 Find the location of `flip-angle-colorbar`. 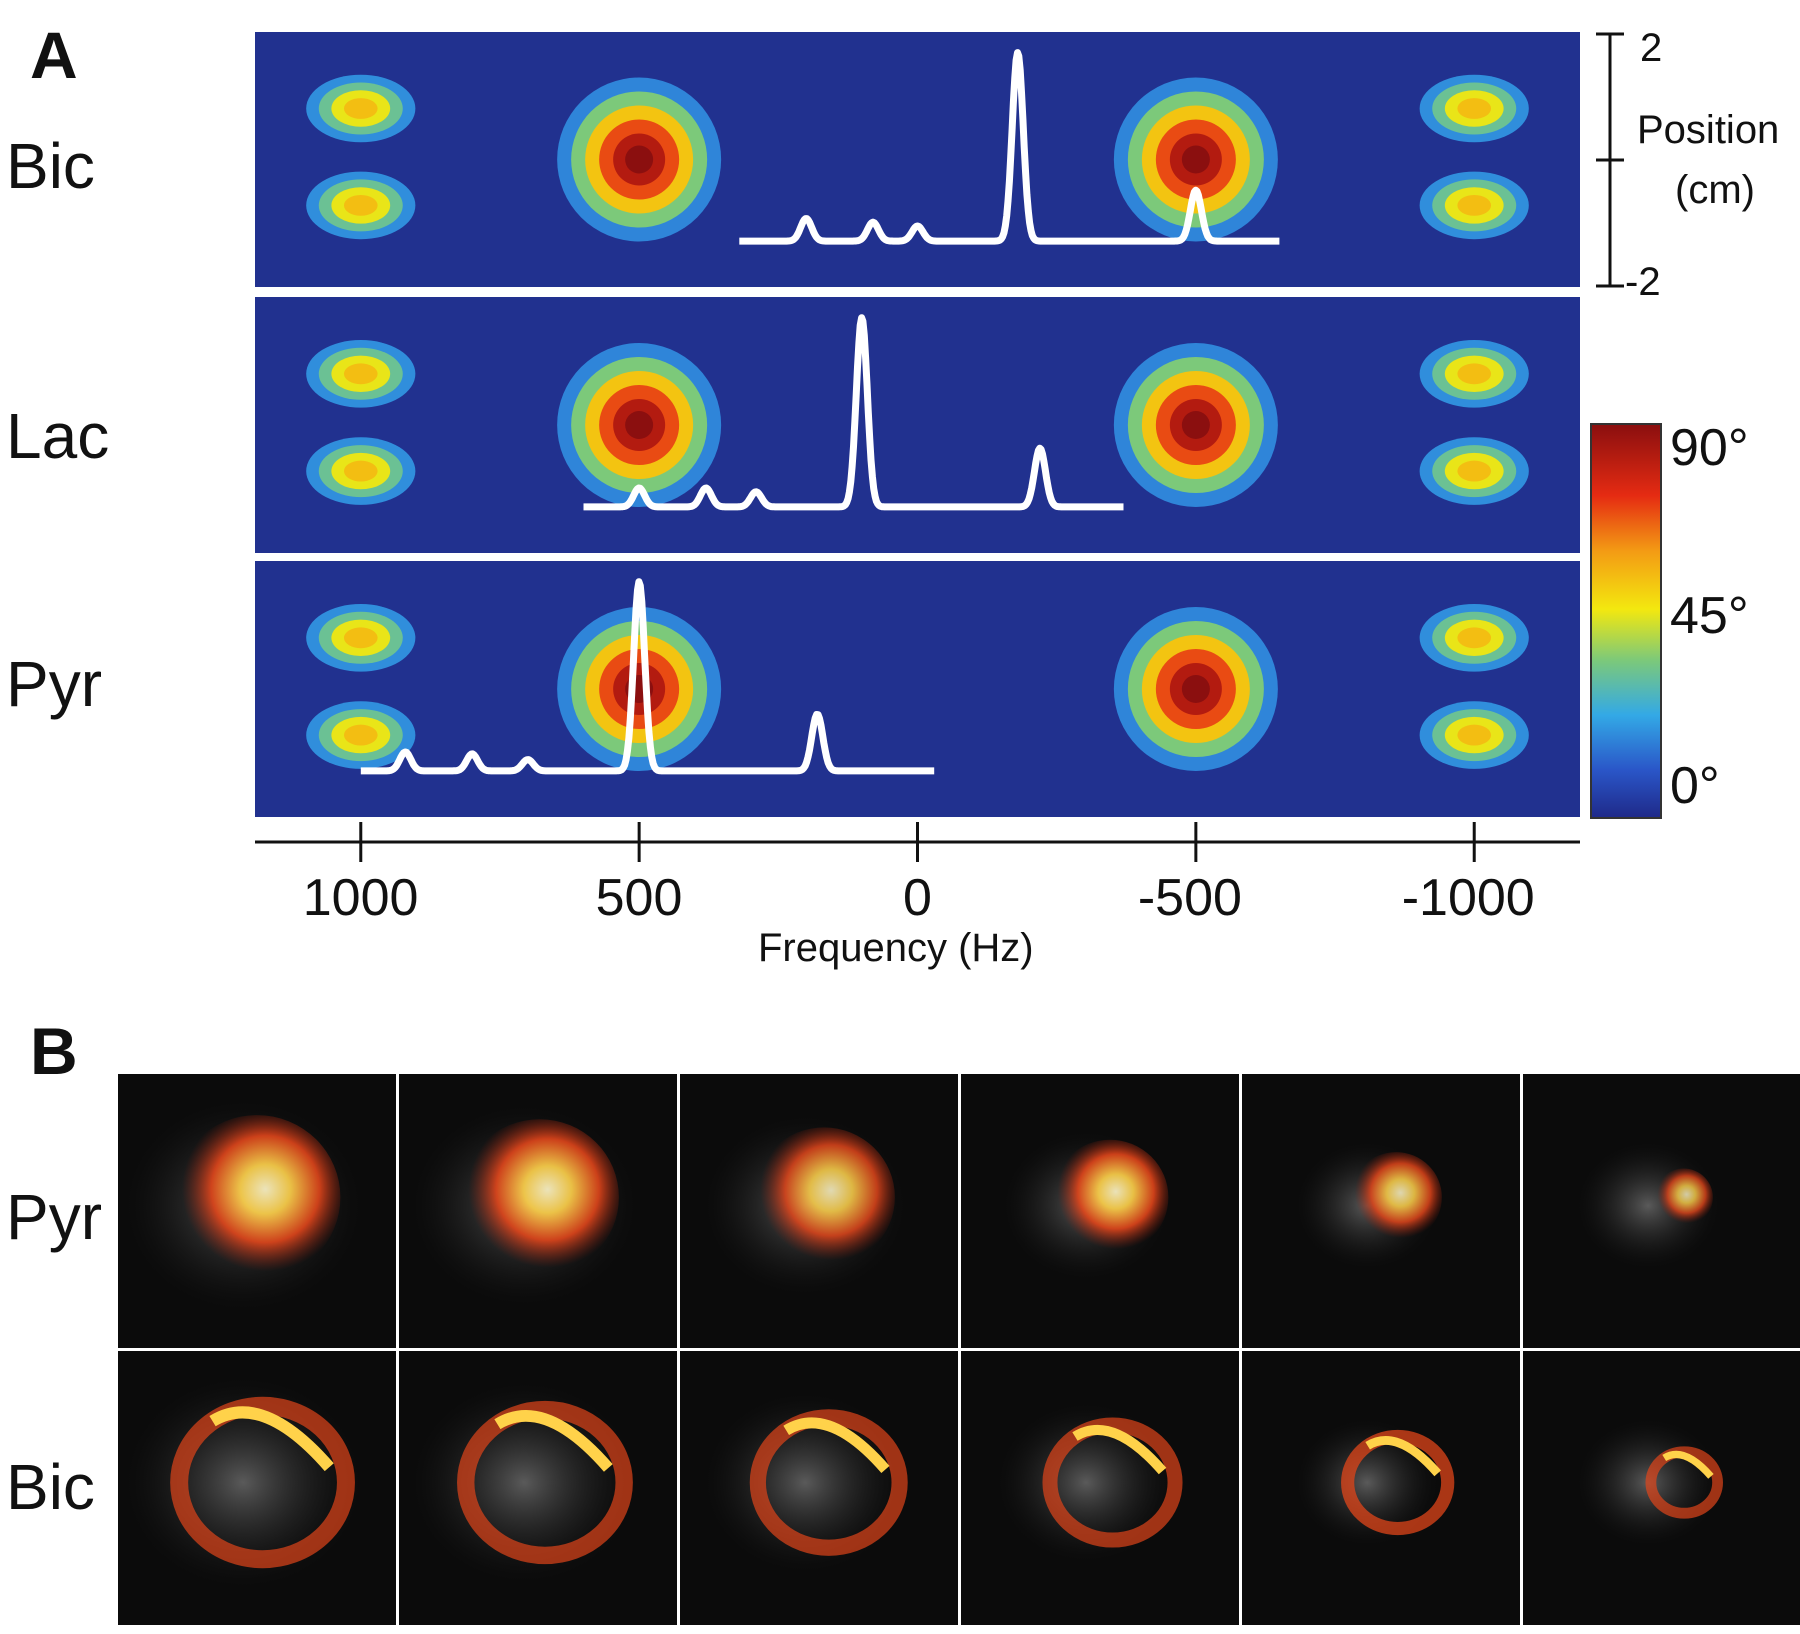

flip-angle-colorbar is located at coordinates (1626, 621).